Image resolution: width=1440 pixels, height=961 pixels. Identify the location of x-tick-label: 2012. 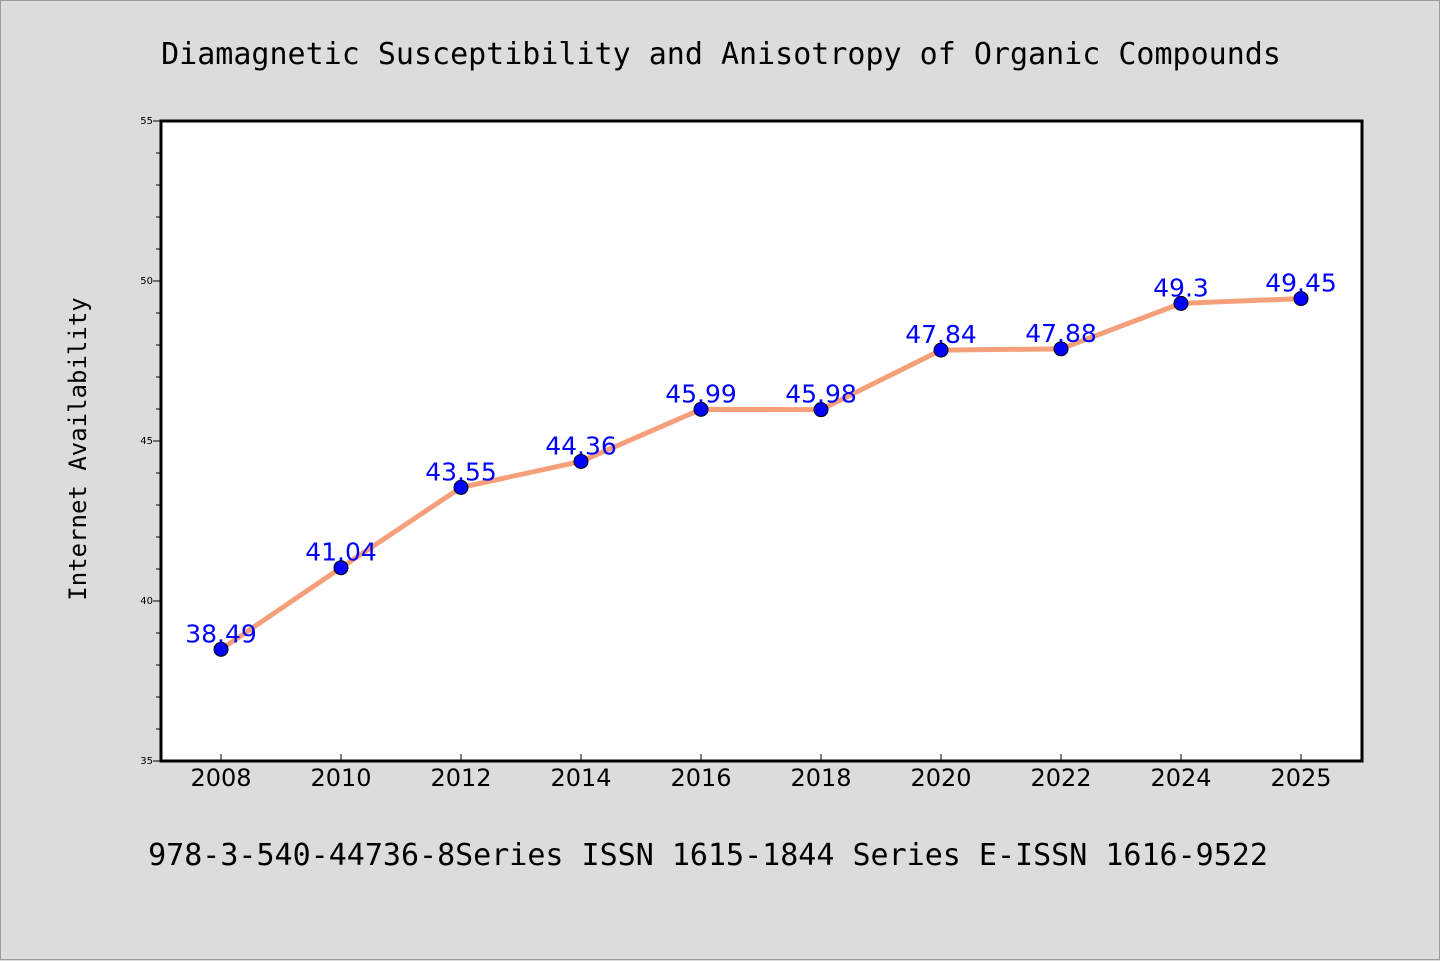
(460, 778).